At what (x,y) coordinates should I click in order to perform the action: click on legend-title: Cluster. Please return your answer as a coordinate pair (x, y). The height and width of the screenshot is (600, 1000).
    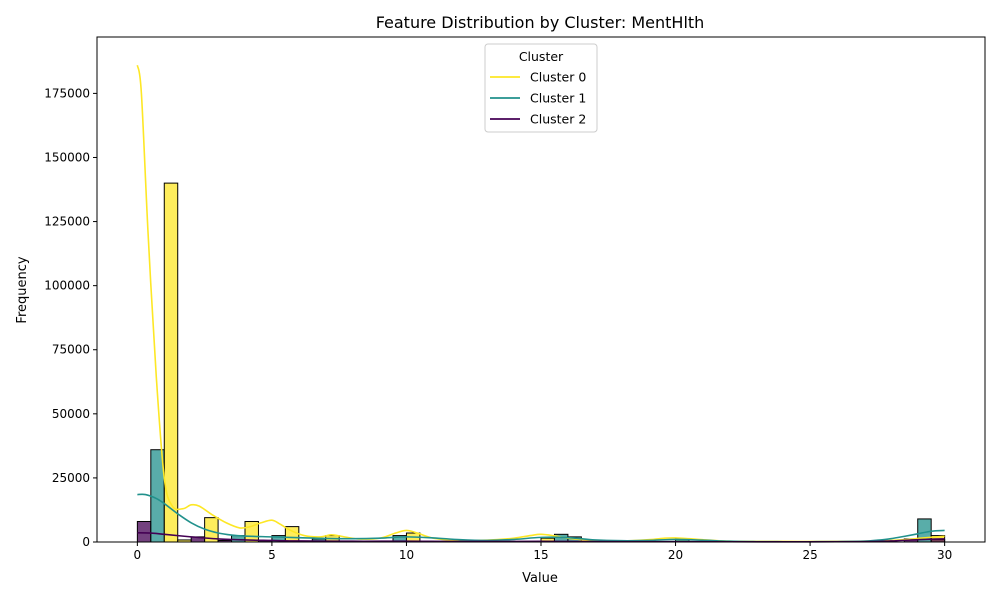
    Looking at the image, I should click on (541, 56).